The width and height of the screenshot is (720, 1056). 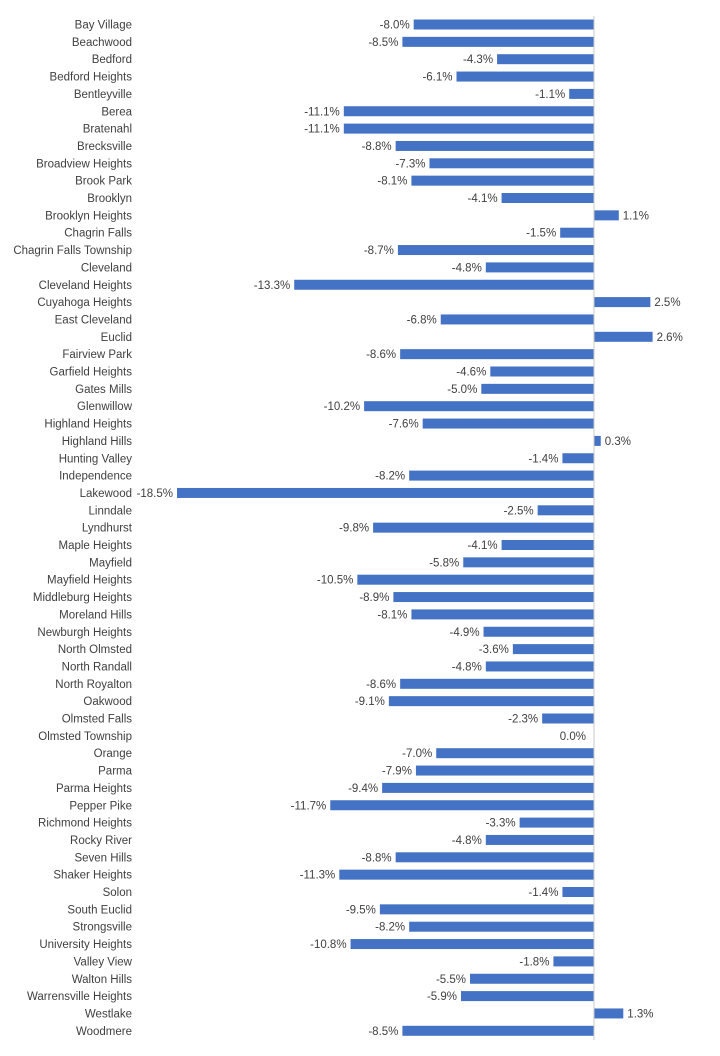 What do you see at coordinates (538, 631) in the screenshot?
I see `bar-newburgh-heights` at bounding box center [538, 631].